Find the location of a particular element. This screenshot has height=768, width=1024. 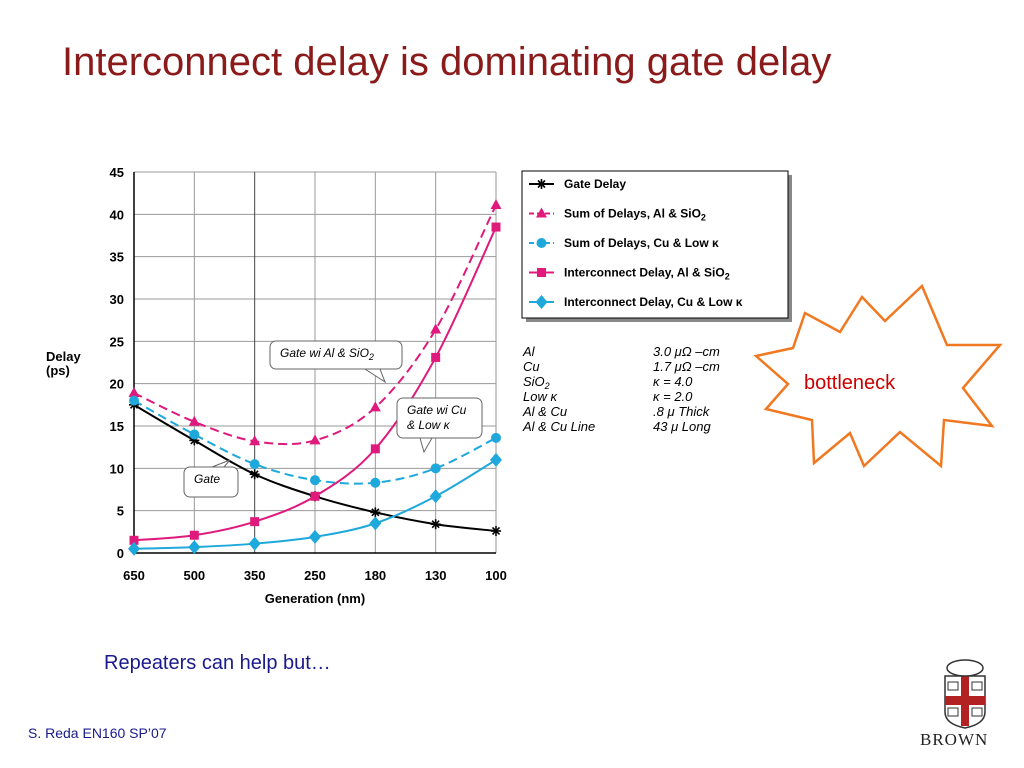

material-value-2: κ = 4.0 is located at coordinates (673, 381).